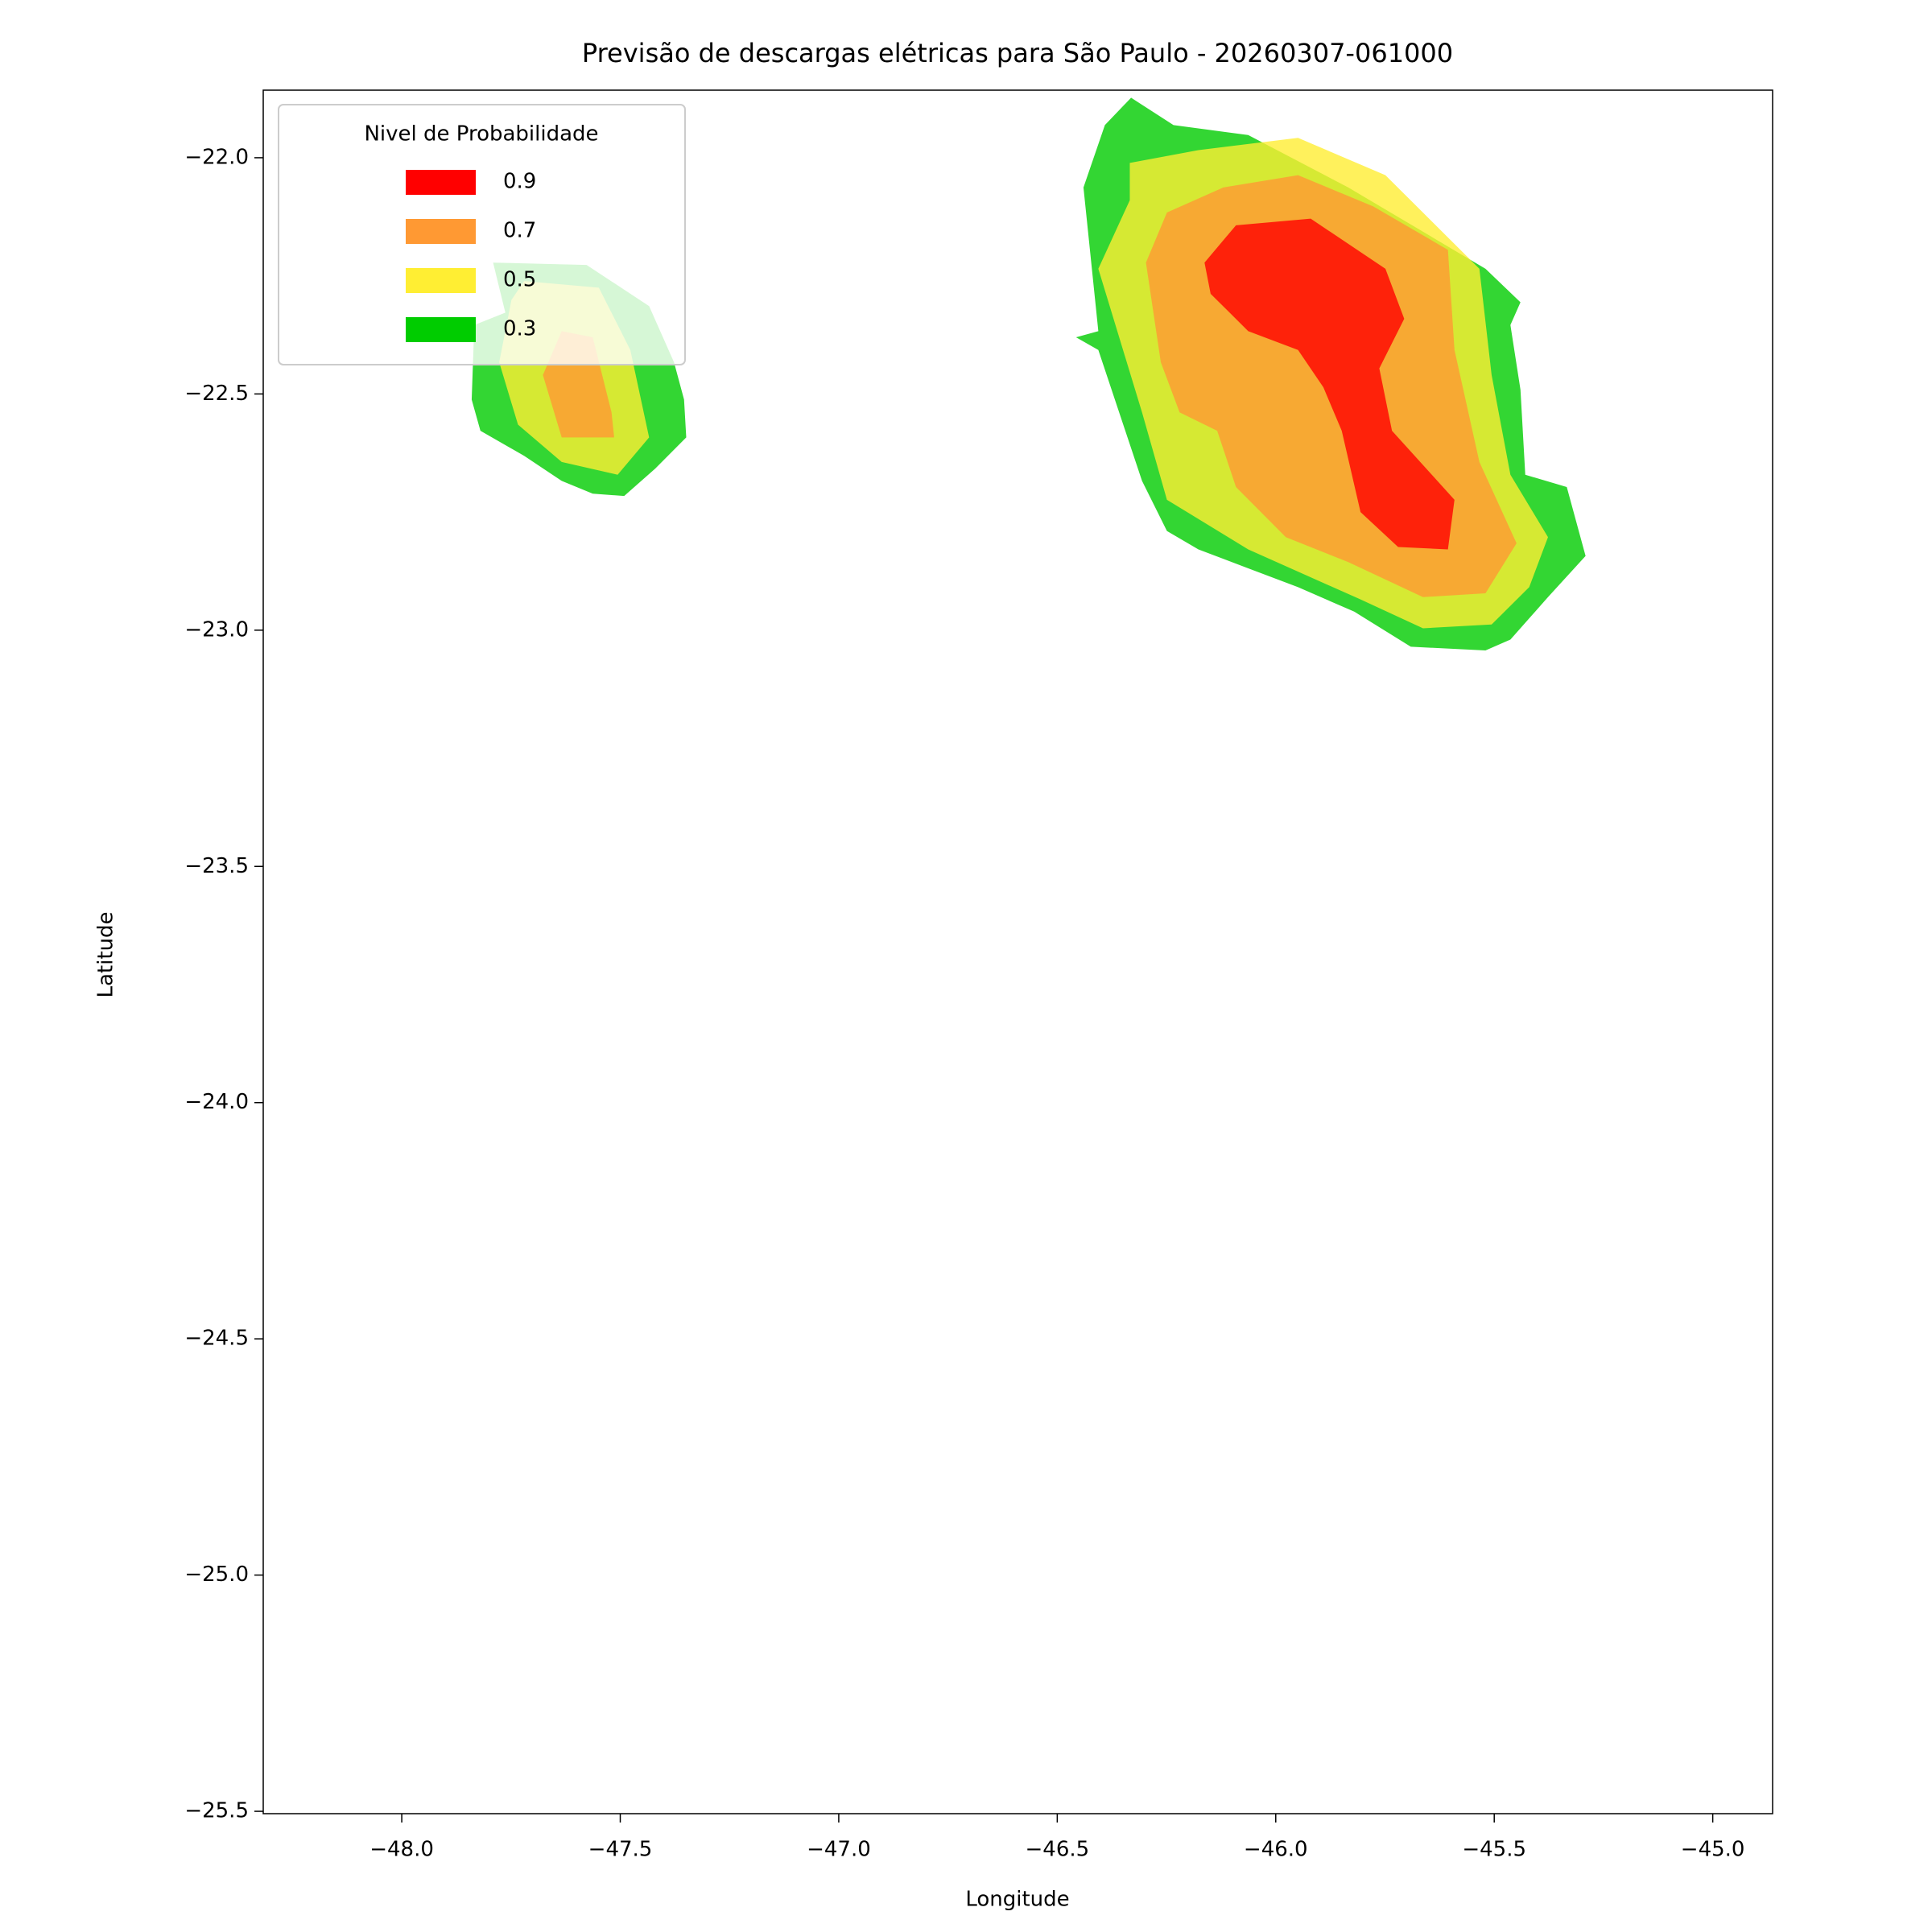  I want to click on x-tick-label: −47.5, so click(620, 1850).